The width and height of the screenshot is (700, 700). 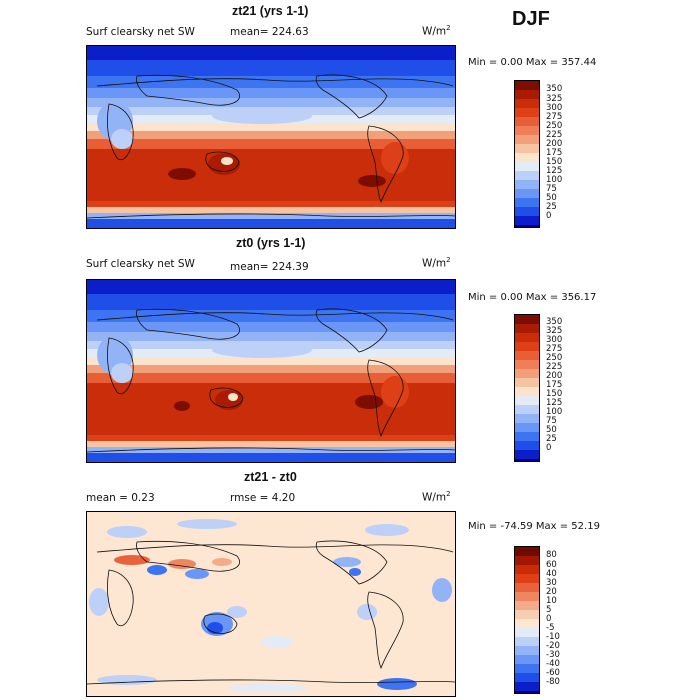 I want to click on panel2-map-plot, so click(x=271, y=371).